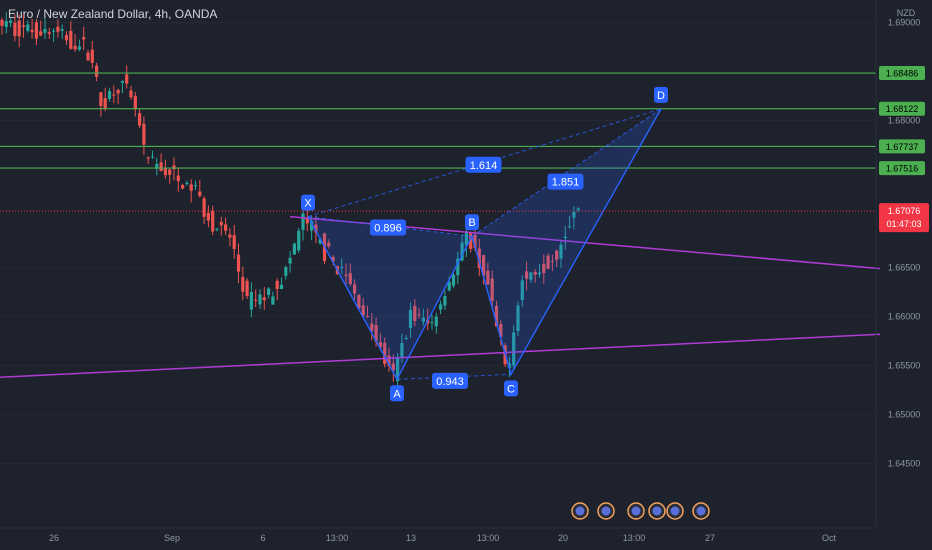  Describe the element at coordinates (904, 268) in the screenshot. I see `y-tick-label: 1.66500` at that location.